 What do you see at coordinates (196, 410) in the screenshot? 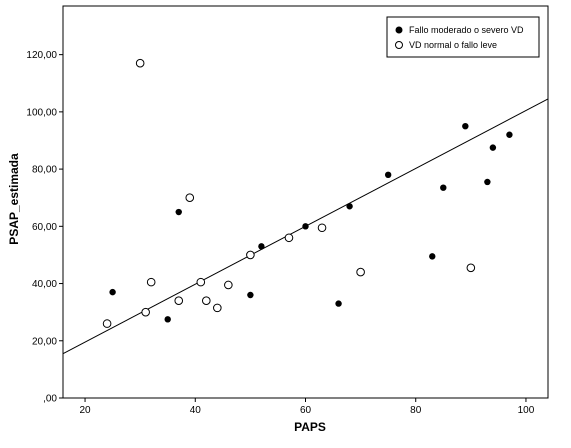
I see `x-tick-label: 40` at bounding box center [196, 410].